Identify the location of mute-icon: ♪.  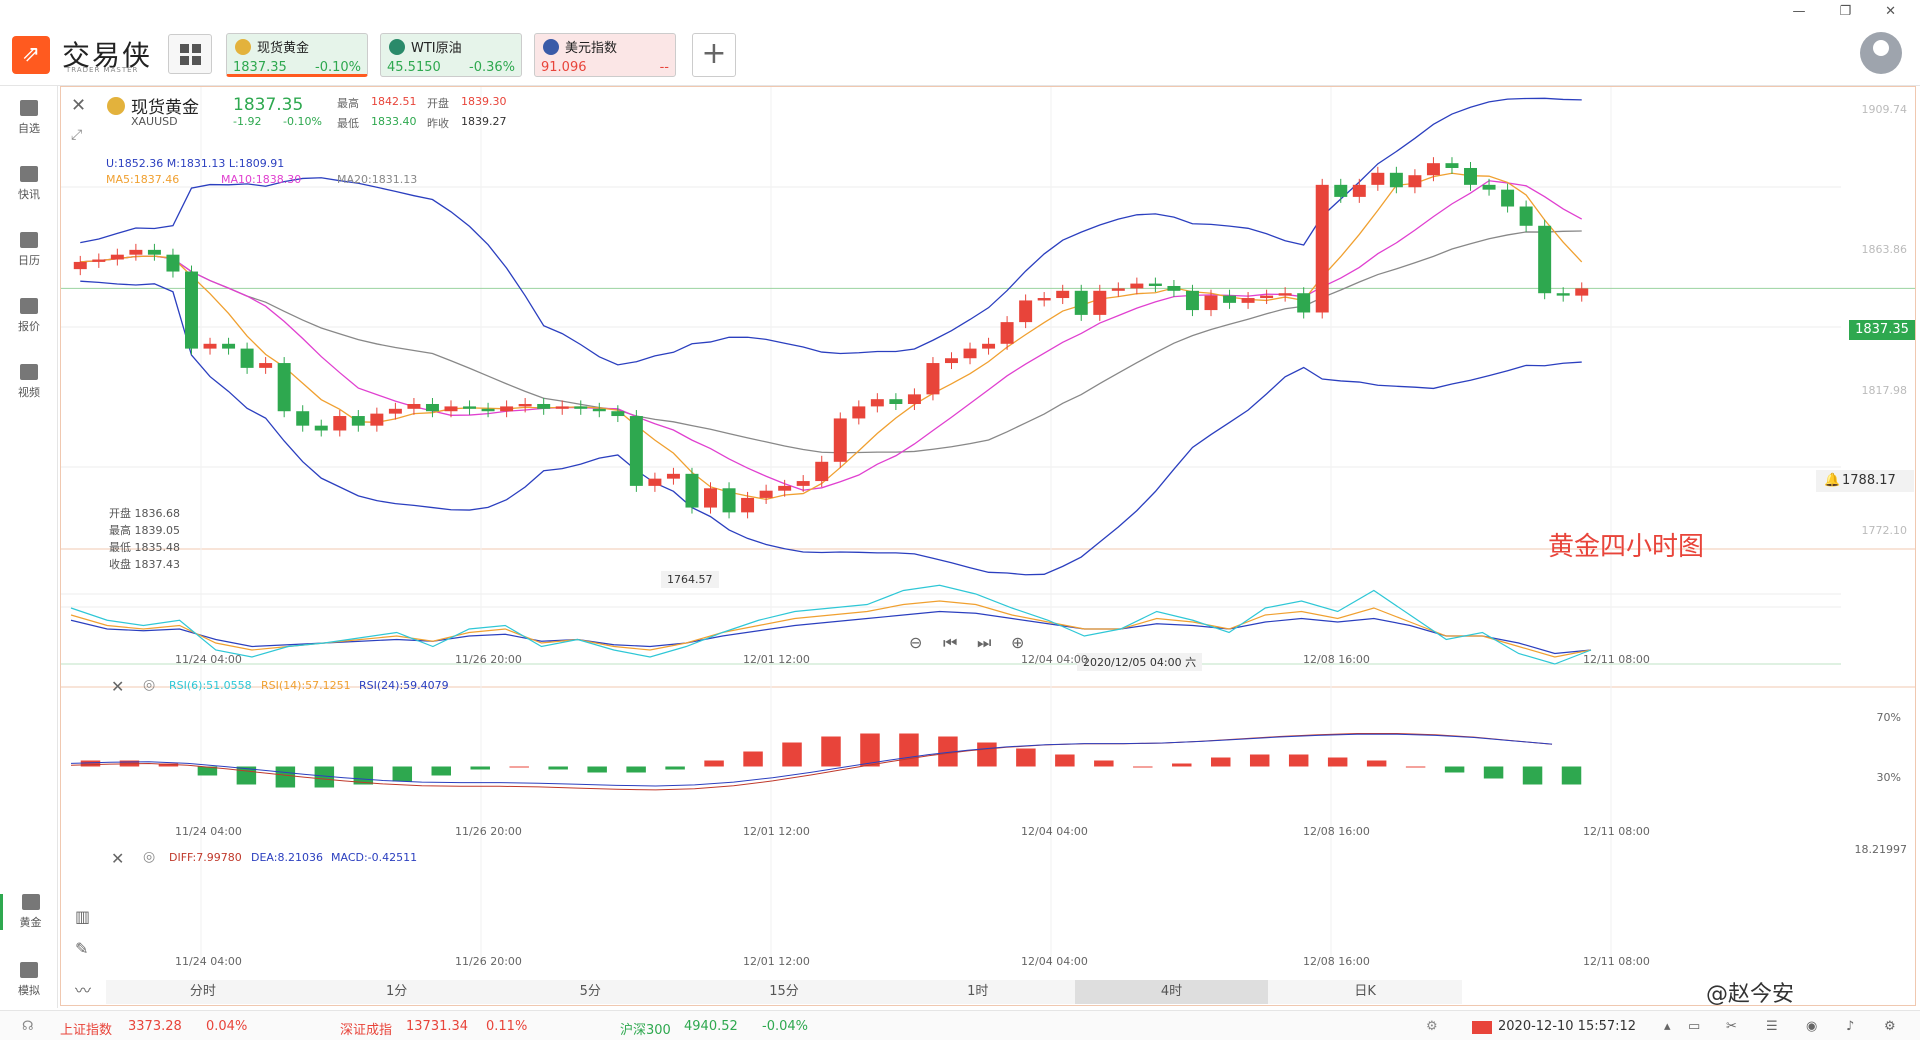
(1850, 1026).